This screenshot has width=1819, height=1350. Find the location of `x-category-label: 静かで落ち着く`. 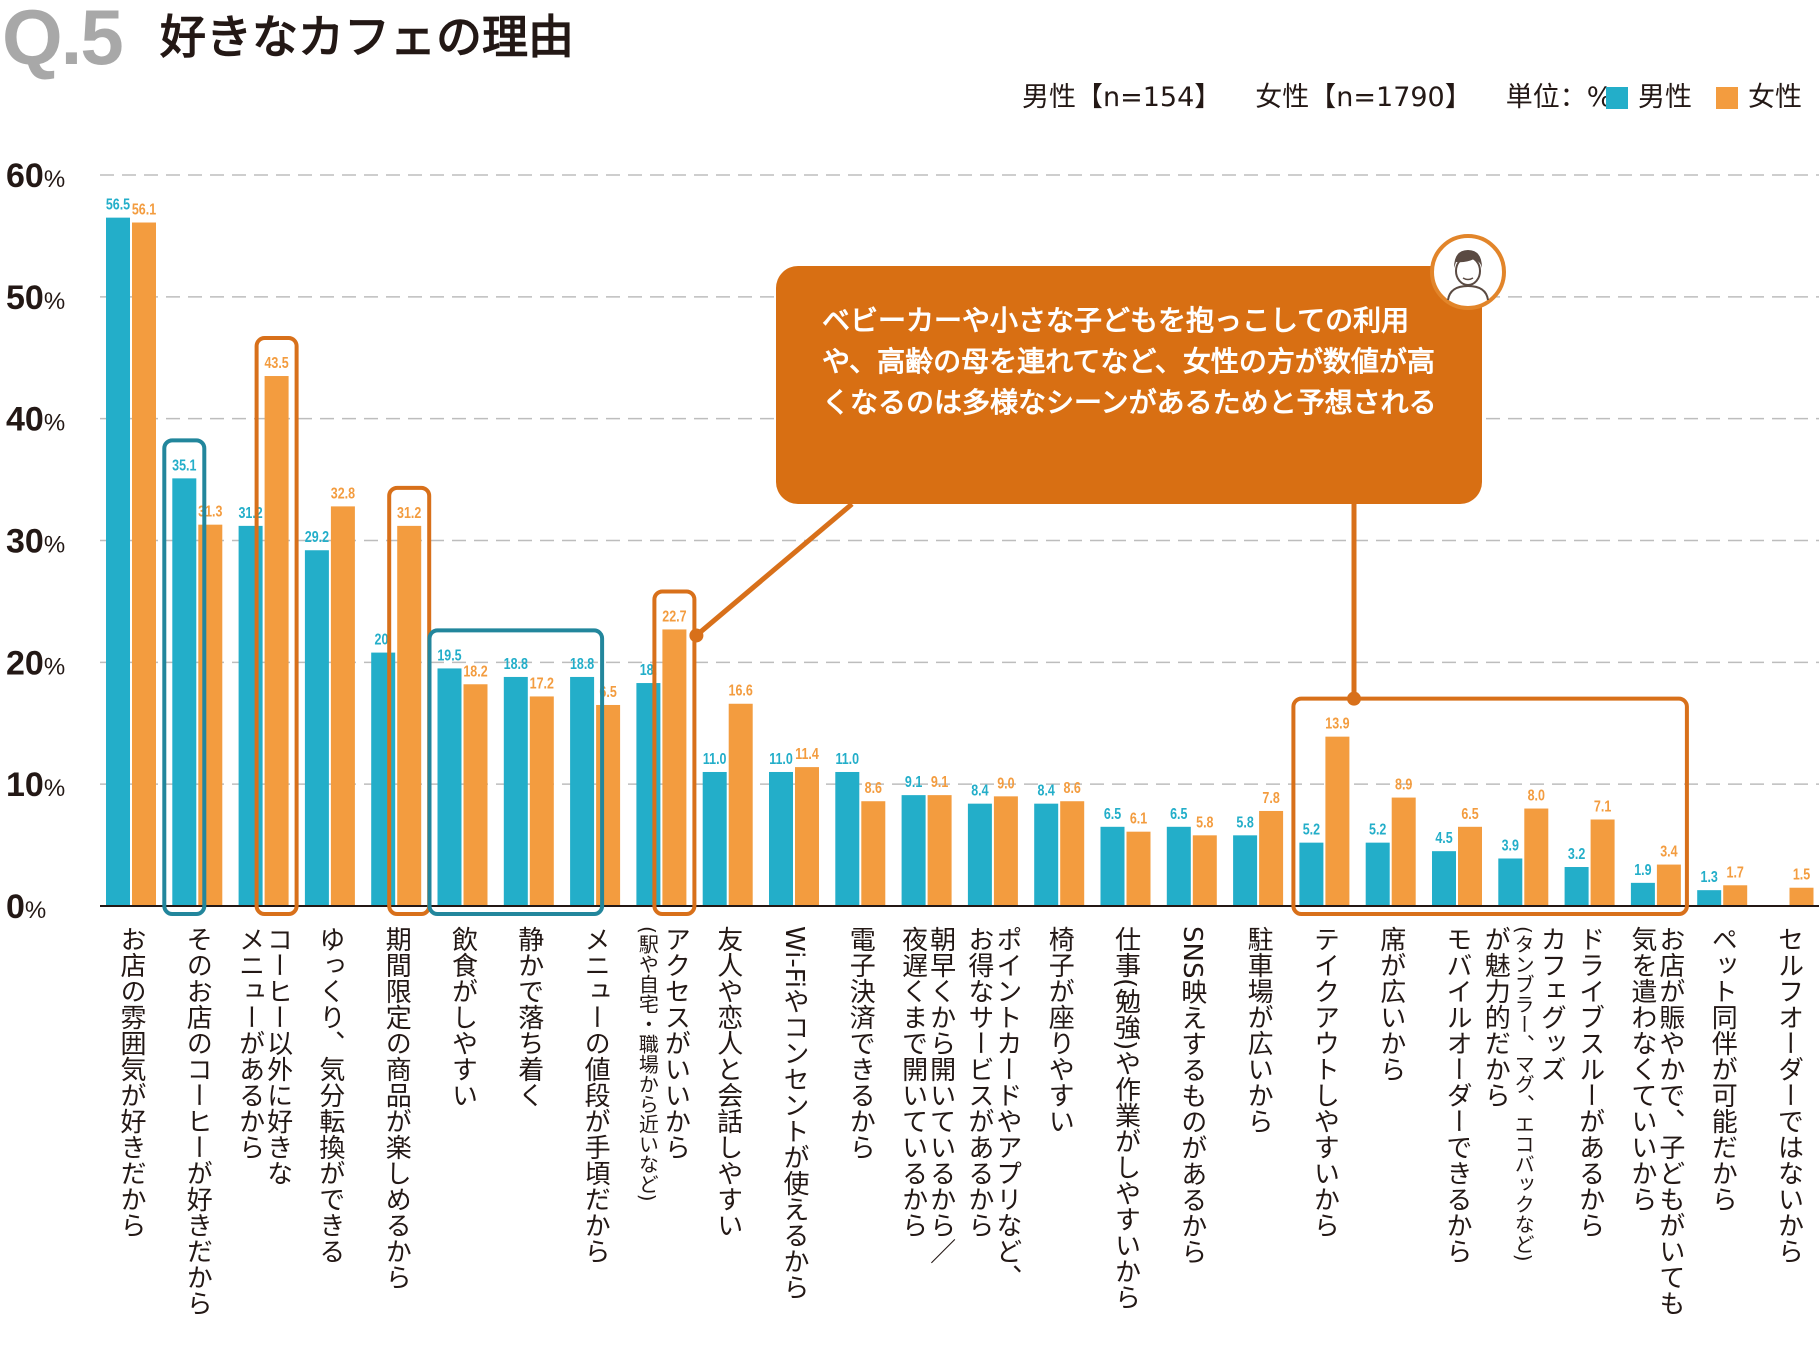

x-category-label: 静かで落ち着く is located at coordinates (529, 1017).